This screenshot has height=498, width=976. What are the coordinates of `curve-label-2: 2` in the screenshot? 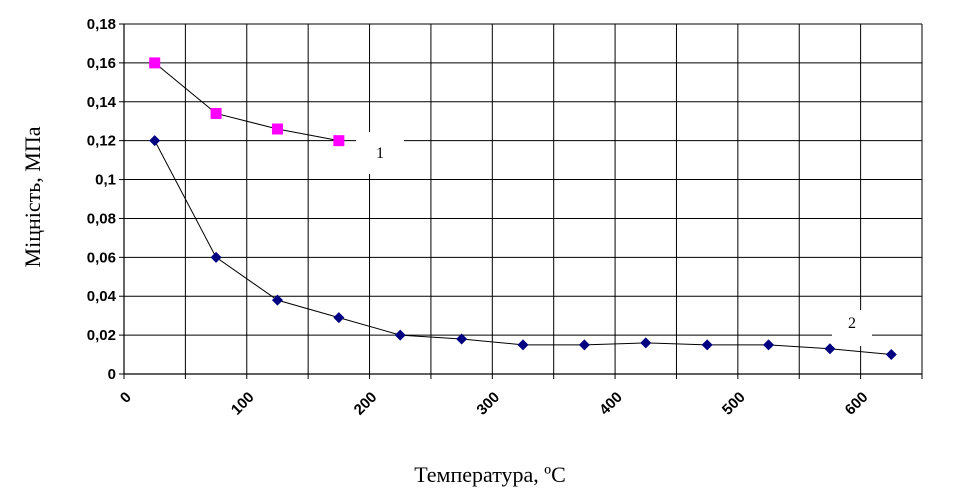 It's located at (852, 323).